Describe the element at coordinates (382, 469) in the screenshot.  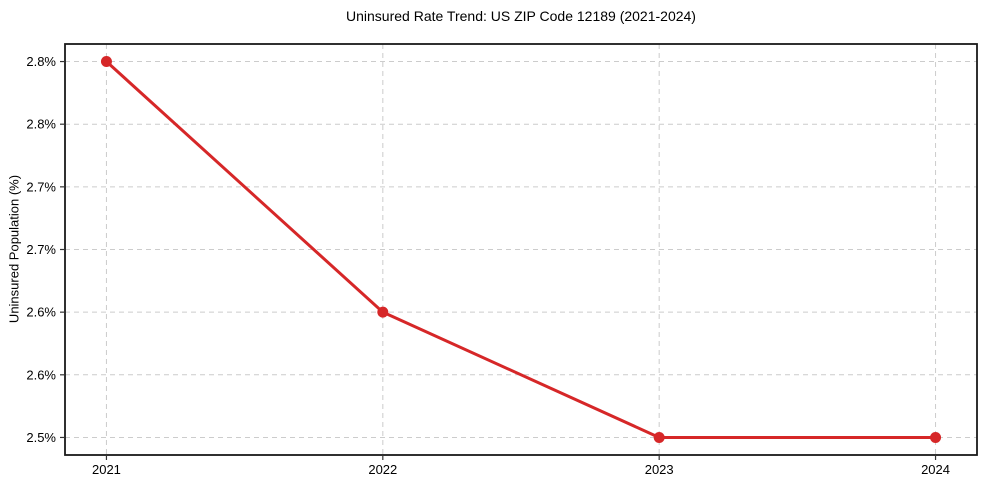
I see `x-tick-label: 2022` at that location.